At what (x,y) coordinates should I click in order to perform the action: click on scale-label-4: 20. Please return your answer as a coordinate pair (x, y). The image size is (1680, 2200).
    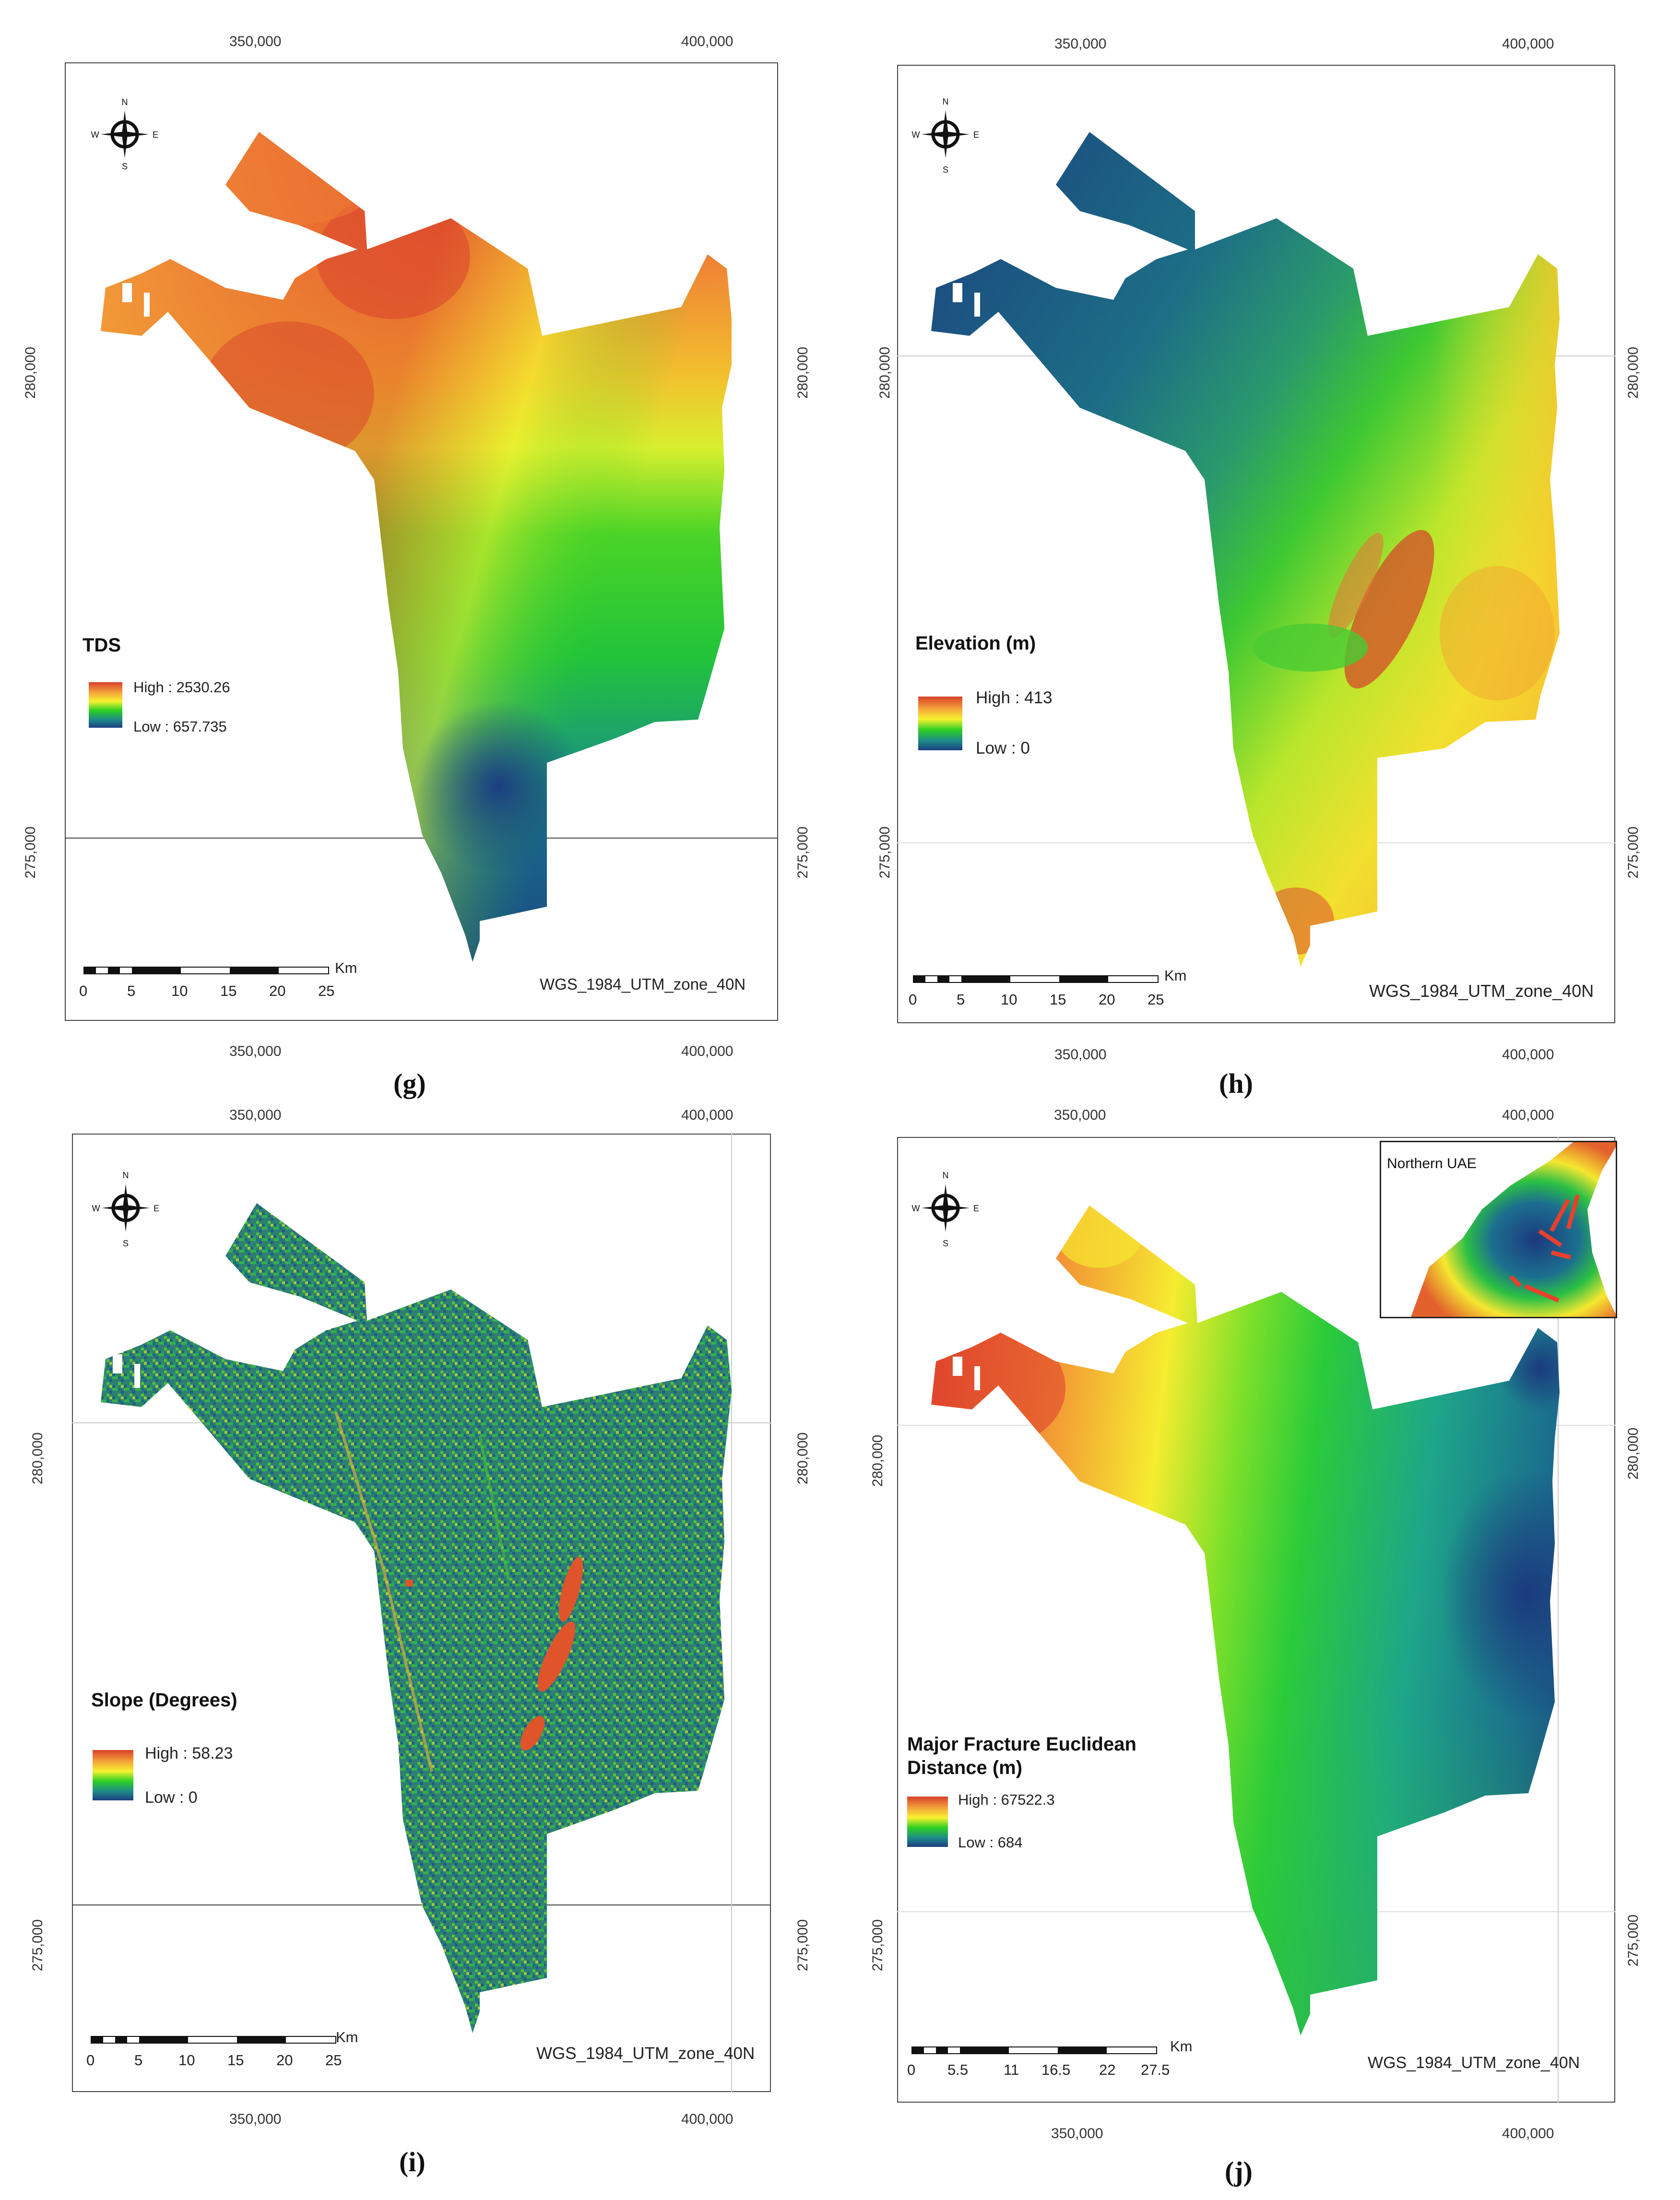
    Looking at the image, I should click on (278, 991).